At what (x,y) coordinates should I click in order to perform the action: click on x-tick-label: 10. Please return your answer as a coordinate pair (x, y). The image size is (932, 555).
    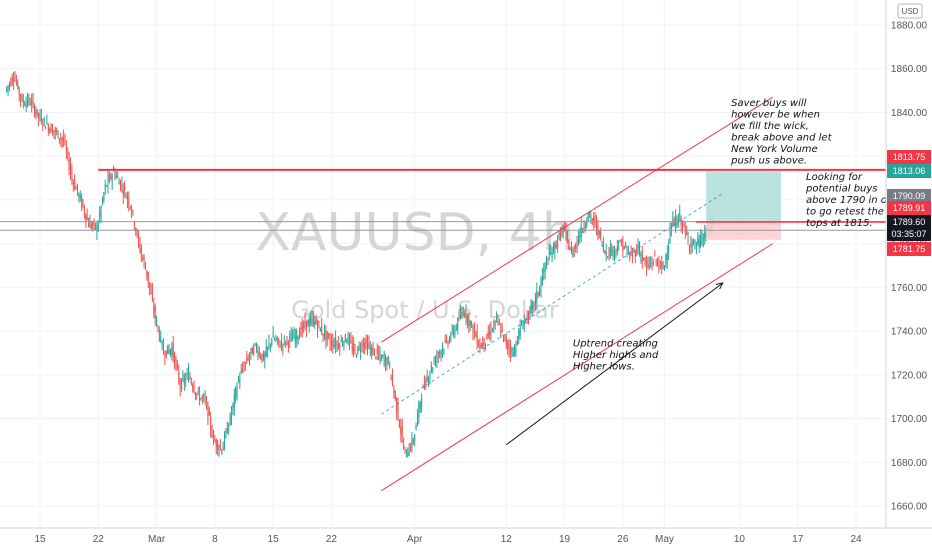
    Looking at the image, I should click on (740, 539).